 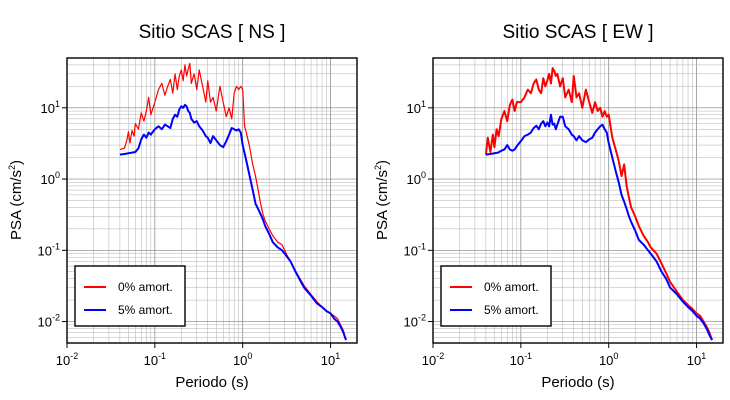 I want to click on chart-title: Sitio SCAS [ EW ], so click(x=578, y=32).